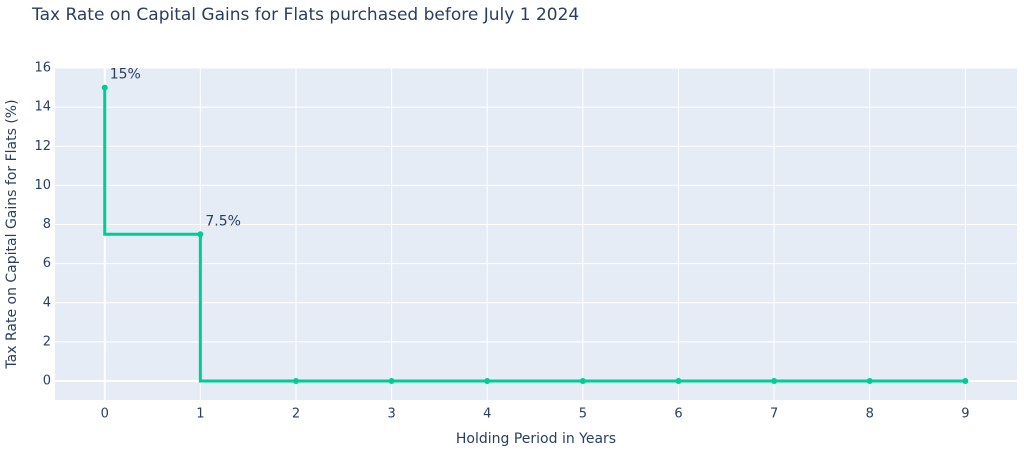 The width and height of the screenshot is (1024, 452). I want to click on y-tick-label: 8, so click(47, 224).